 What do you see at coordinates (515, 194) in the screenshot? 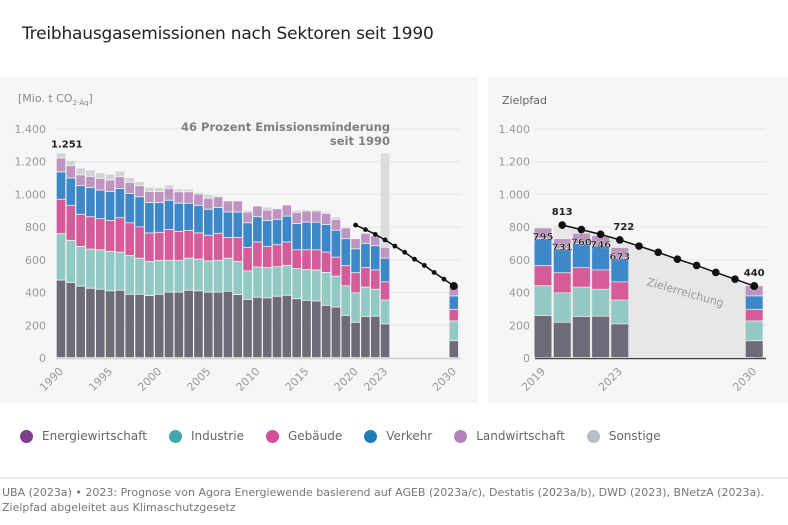
I see `y-tick-label: 1.000` at bounding box center [515, 194].